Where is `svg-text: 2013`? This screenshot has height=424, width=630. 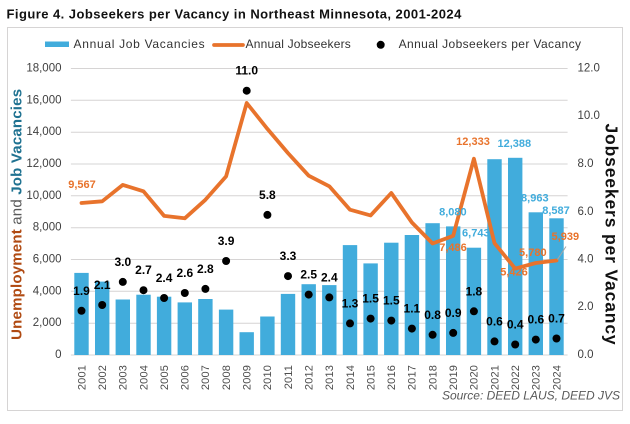 svg-text: 2013 is located at coordinates (330, 377).